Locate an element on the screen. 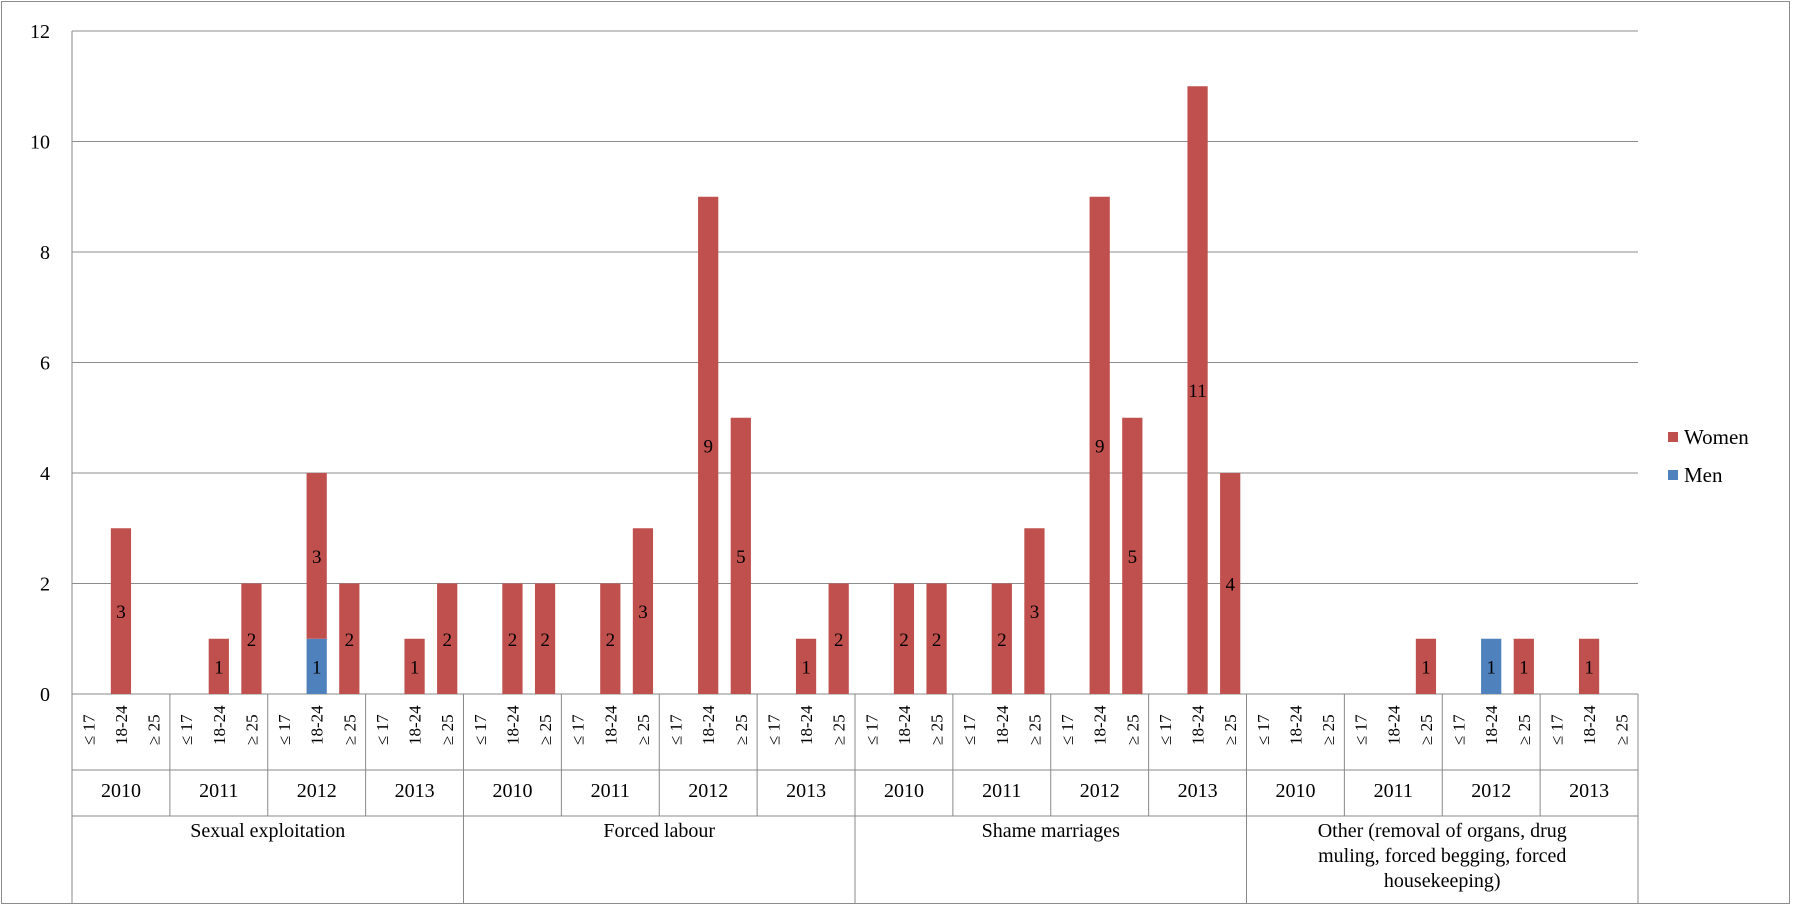 The image size is (1793, 907). legend-item-men: Men is located at coordinates (1708, 475).